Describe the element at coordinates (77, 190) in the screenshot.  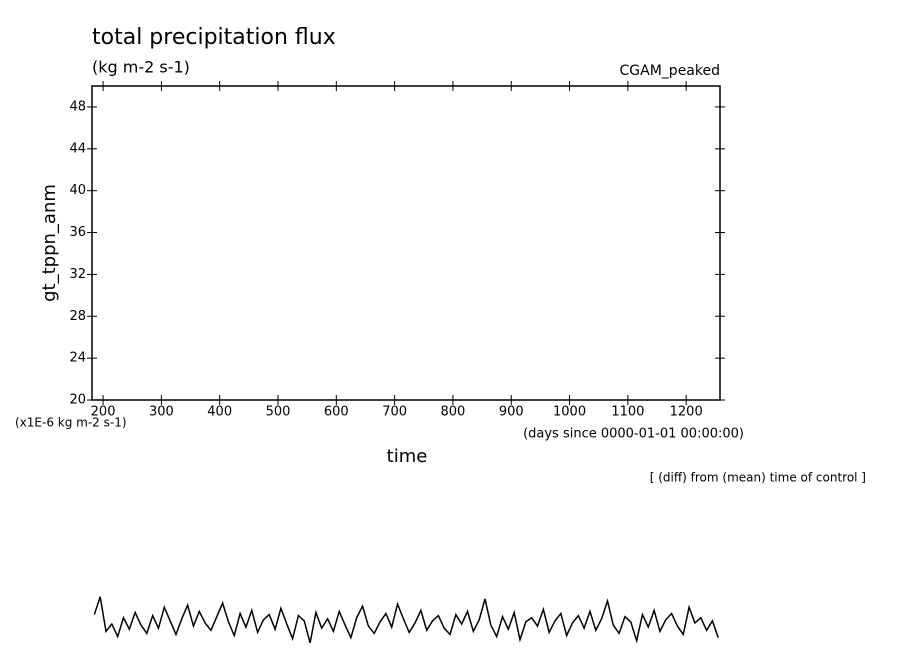
I see `y-tick-label: 40` at that location.